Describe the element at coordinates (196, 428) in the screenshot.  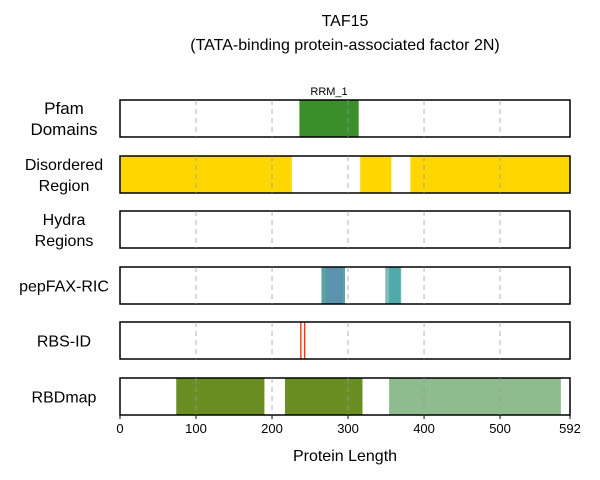
I see `x-tick-label: 100` at that location.